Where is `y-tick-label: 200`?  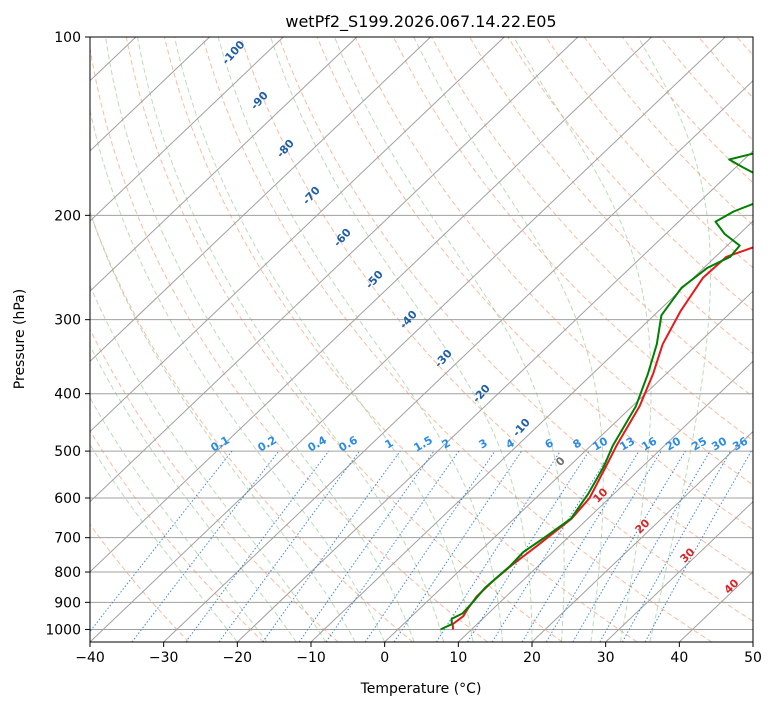 y-tick-label: 200 is located at coordinates (67, 216).